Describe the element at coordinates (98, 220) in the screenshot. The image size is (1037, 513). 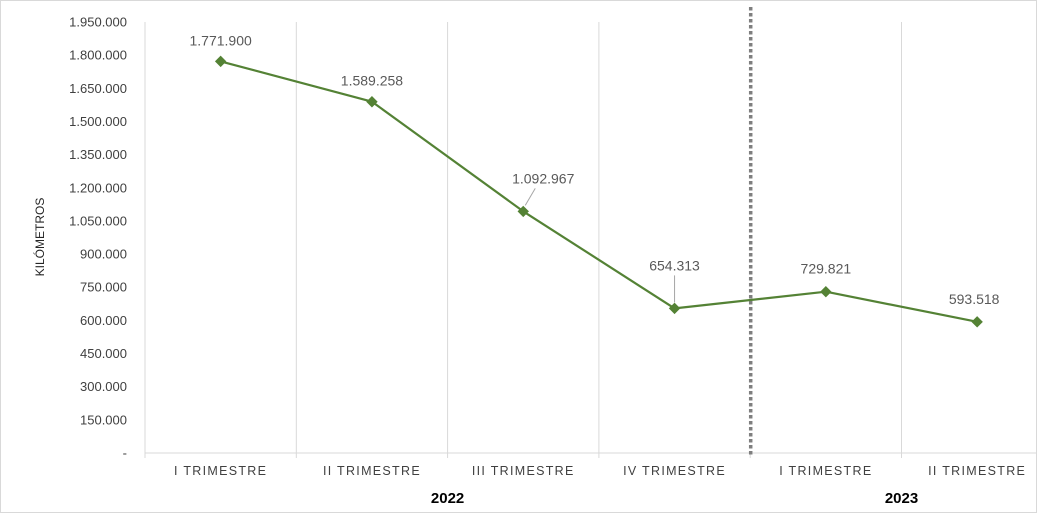
I see `y-tick-label: 1.050.000` at that location.